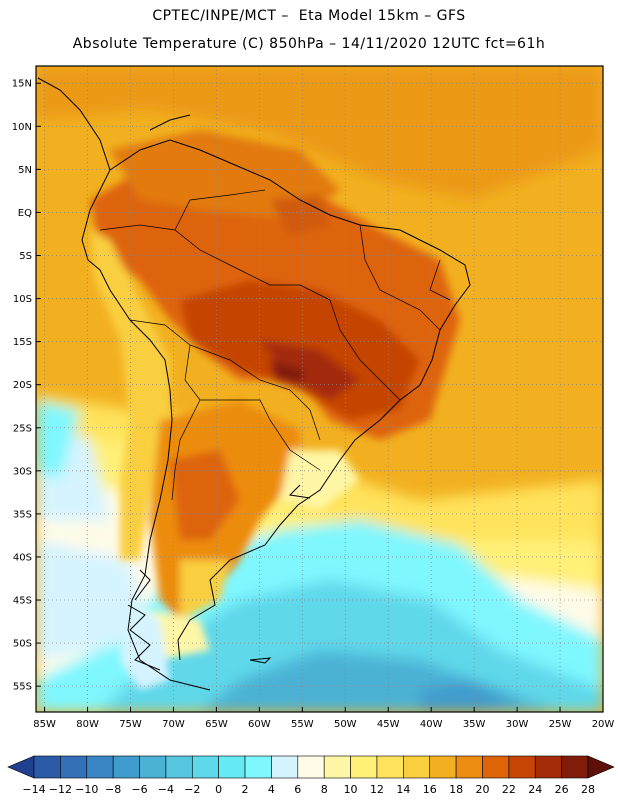 The height and width of the screenshot is (800, 618). What do you see at coordinates (22, 557) in the screenshot?
I see `lat-label: 40S` at bounding box center [22, 557].